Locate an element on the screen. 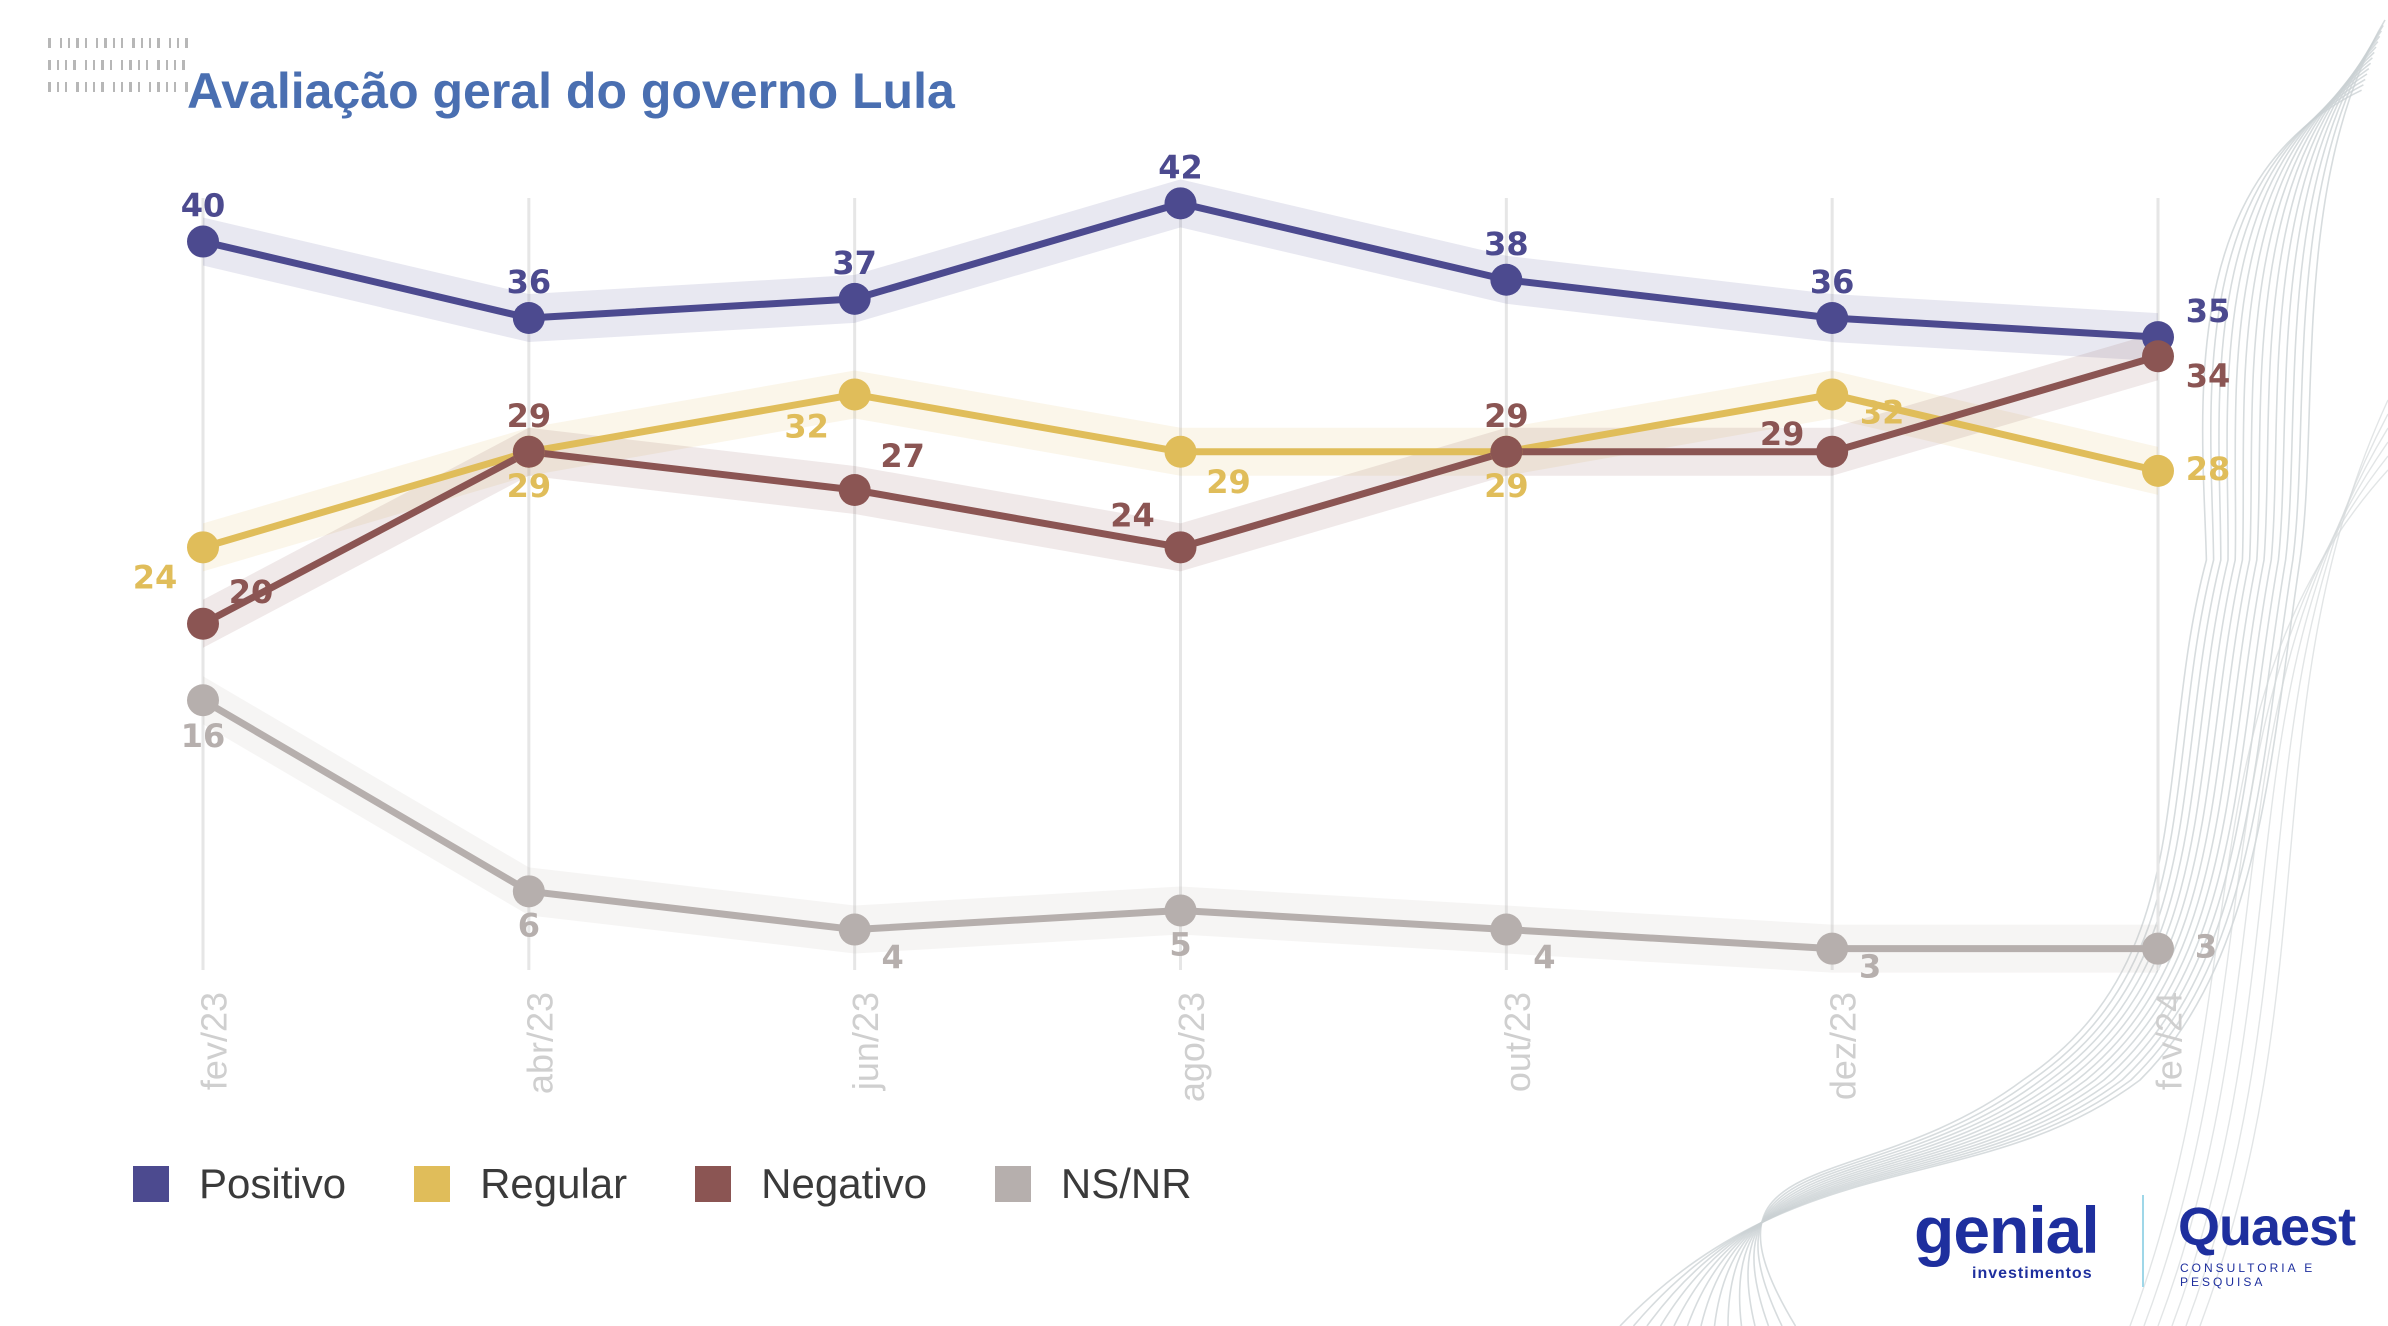  legend-item: Positivo is located at coordinates (239, 1184).